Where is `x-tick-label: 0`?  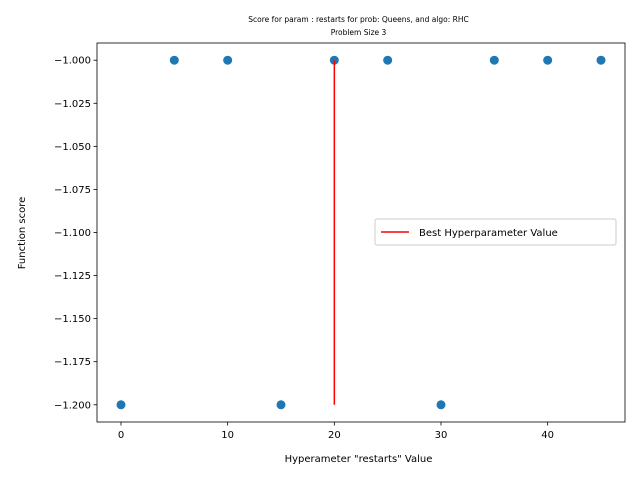
x-tick-label: 0 is located at coordinates (121, 435).